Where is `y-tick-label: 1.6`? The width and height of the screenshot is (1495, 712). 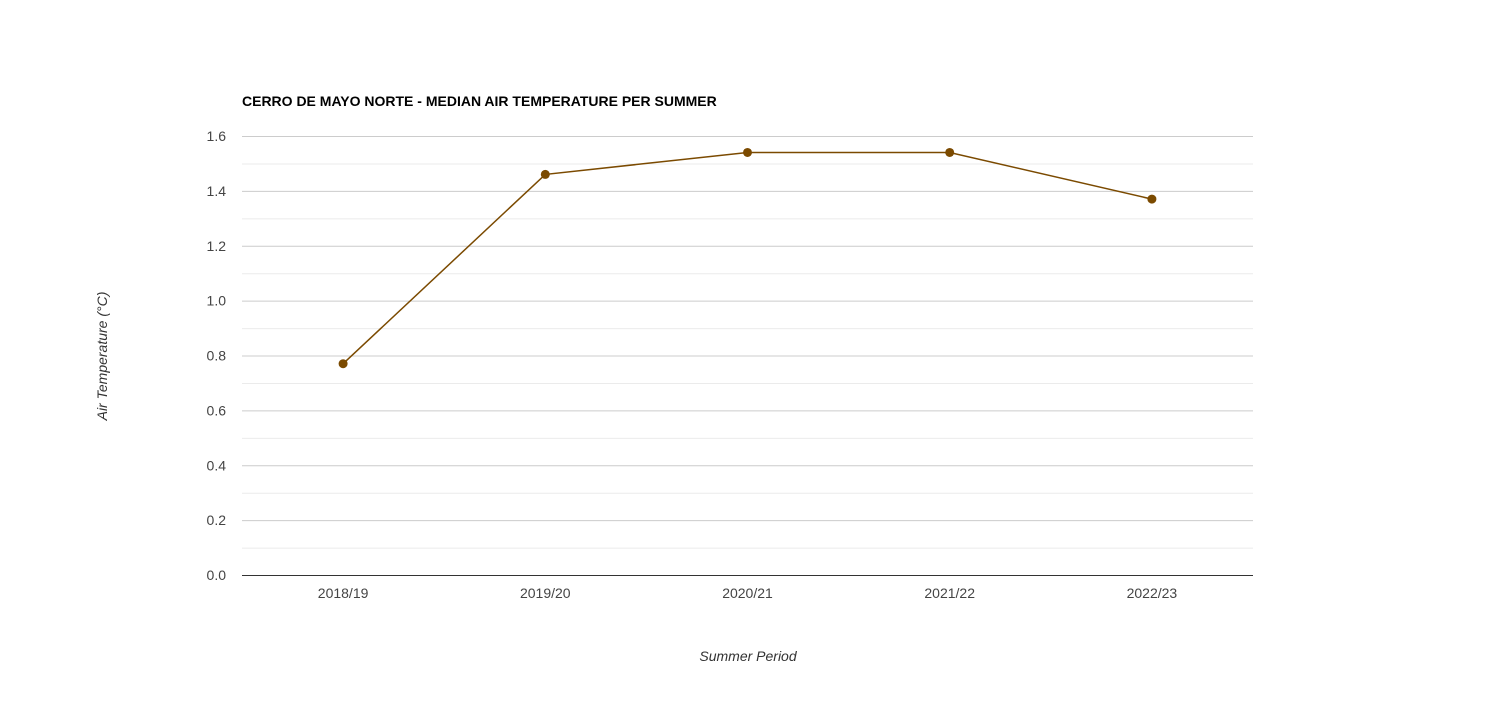
y-tick-label: 1.6 is located at coordinates (217, 136).